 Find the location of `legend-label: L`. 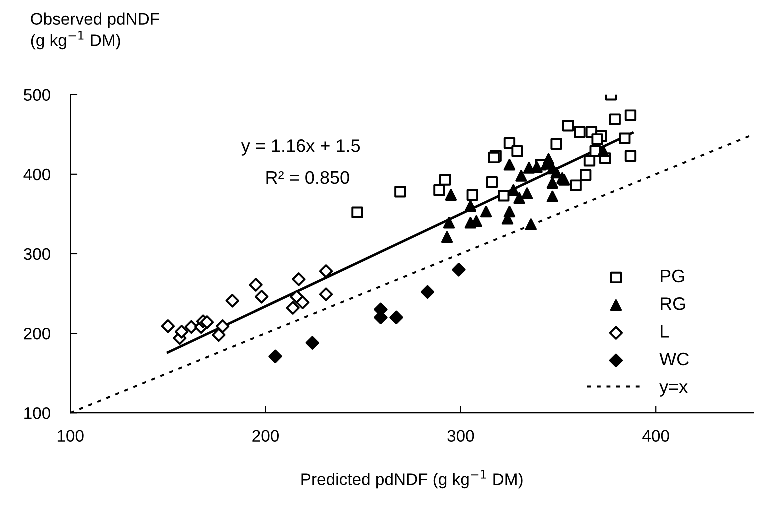

legend-label: L is located at coordinates (665, 331).